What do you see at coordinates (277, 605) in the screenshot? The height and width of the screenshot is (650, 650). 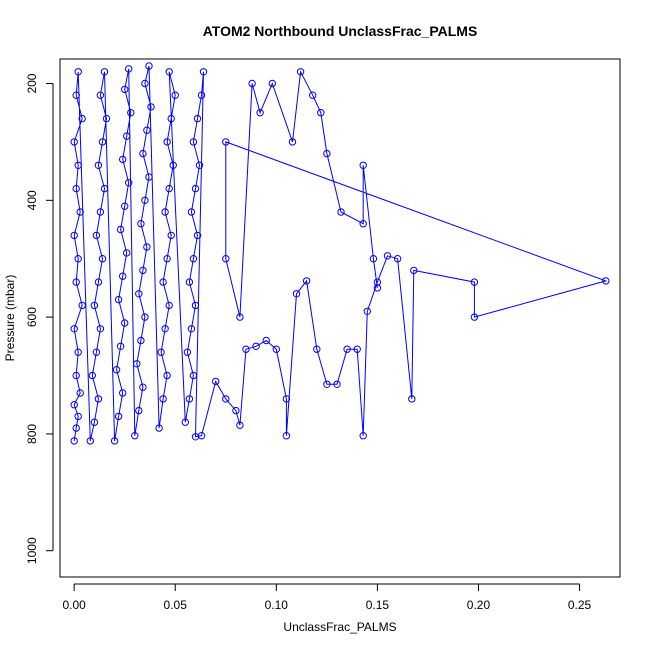 I see `x-tick-label: 0.10` at bounding box center [277, 605].